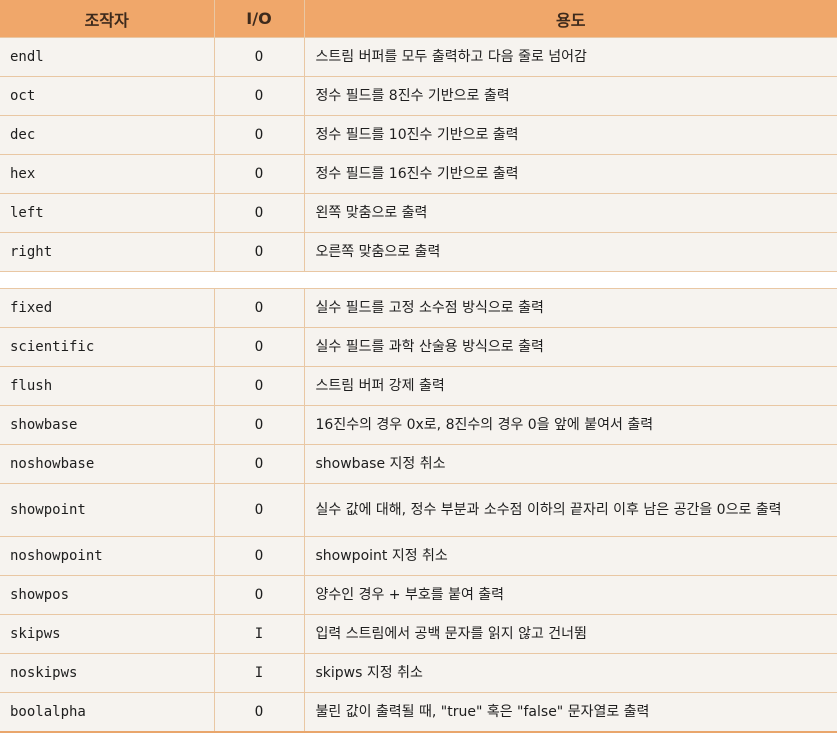 This screenshot has height=755, width=837. I want to click on operator-cell: flush, so click(107, 386).